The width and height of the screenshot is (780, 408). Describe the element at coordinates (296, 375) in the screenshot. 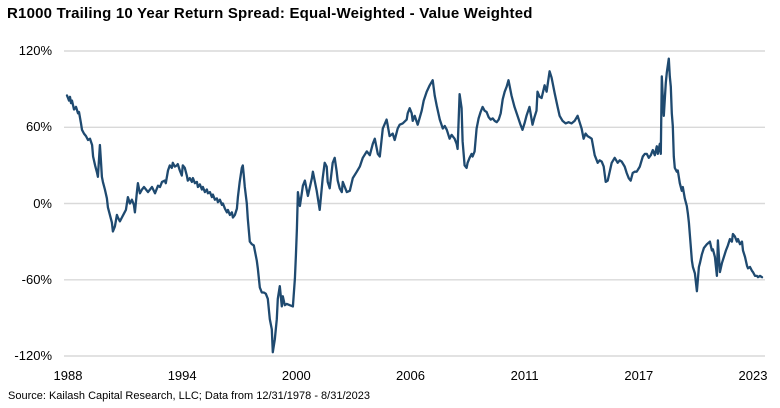

I see `x-axis-tick-label: 2000` at that location.